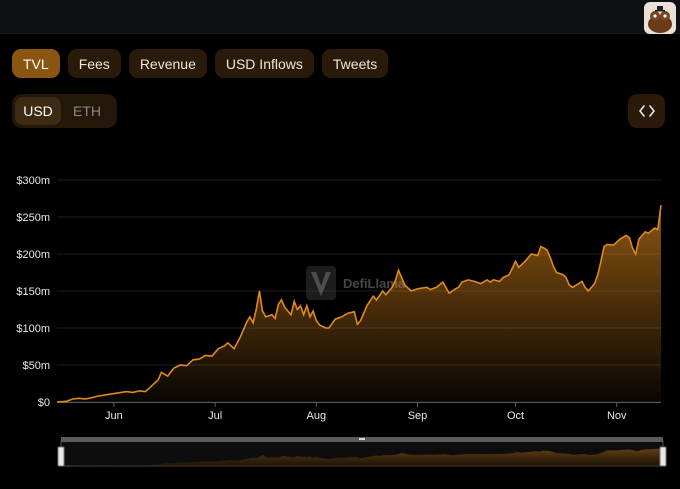  Describe the element at coordinates (374, 283) in the screenshot. I see `svg-text: DefiLlama` at that location.